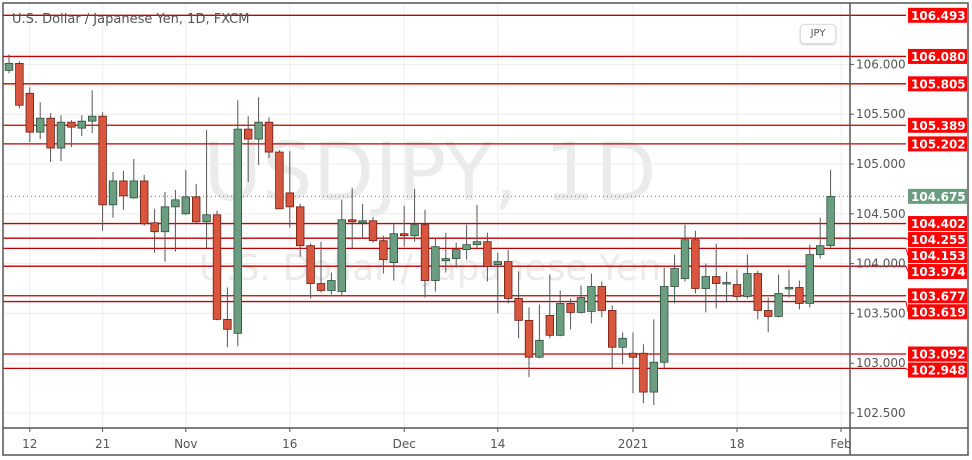  I want to click on y-tick-label: 104.000, so click(881, 264).